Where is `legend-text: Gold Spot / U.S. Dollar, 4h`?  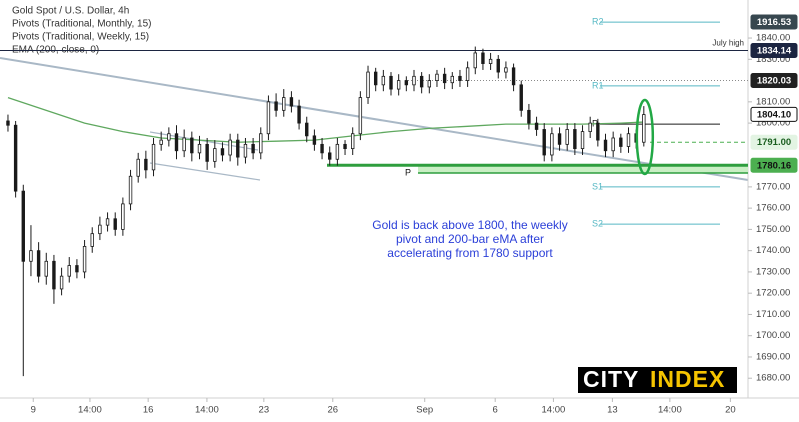 legend-text: Gold Spot / U.S. Dollar, 4h is located at coordinates (70, 11).